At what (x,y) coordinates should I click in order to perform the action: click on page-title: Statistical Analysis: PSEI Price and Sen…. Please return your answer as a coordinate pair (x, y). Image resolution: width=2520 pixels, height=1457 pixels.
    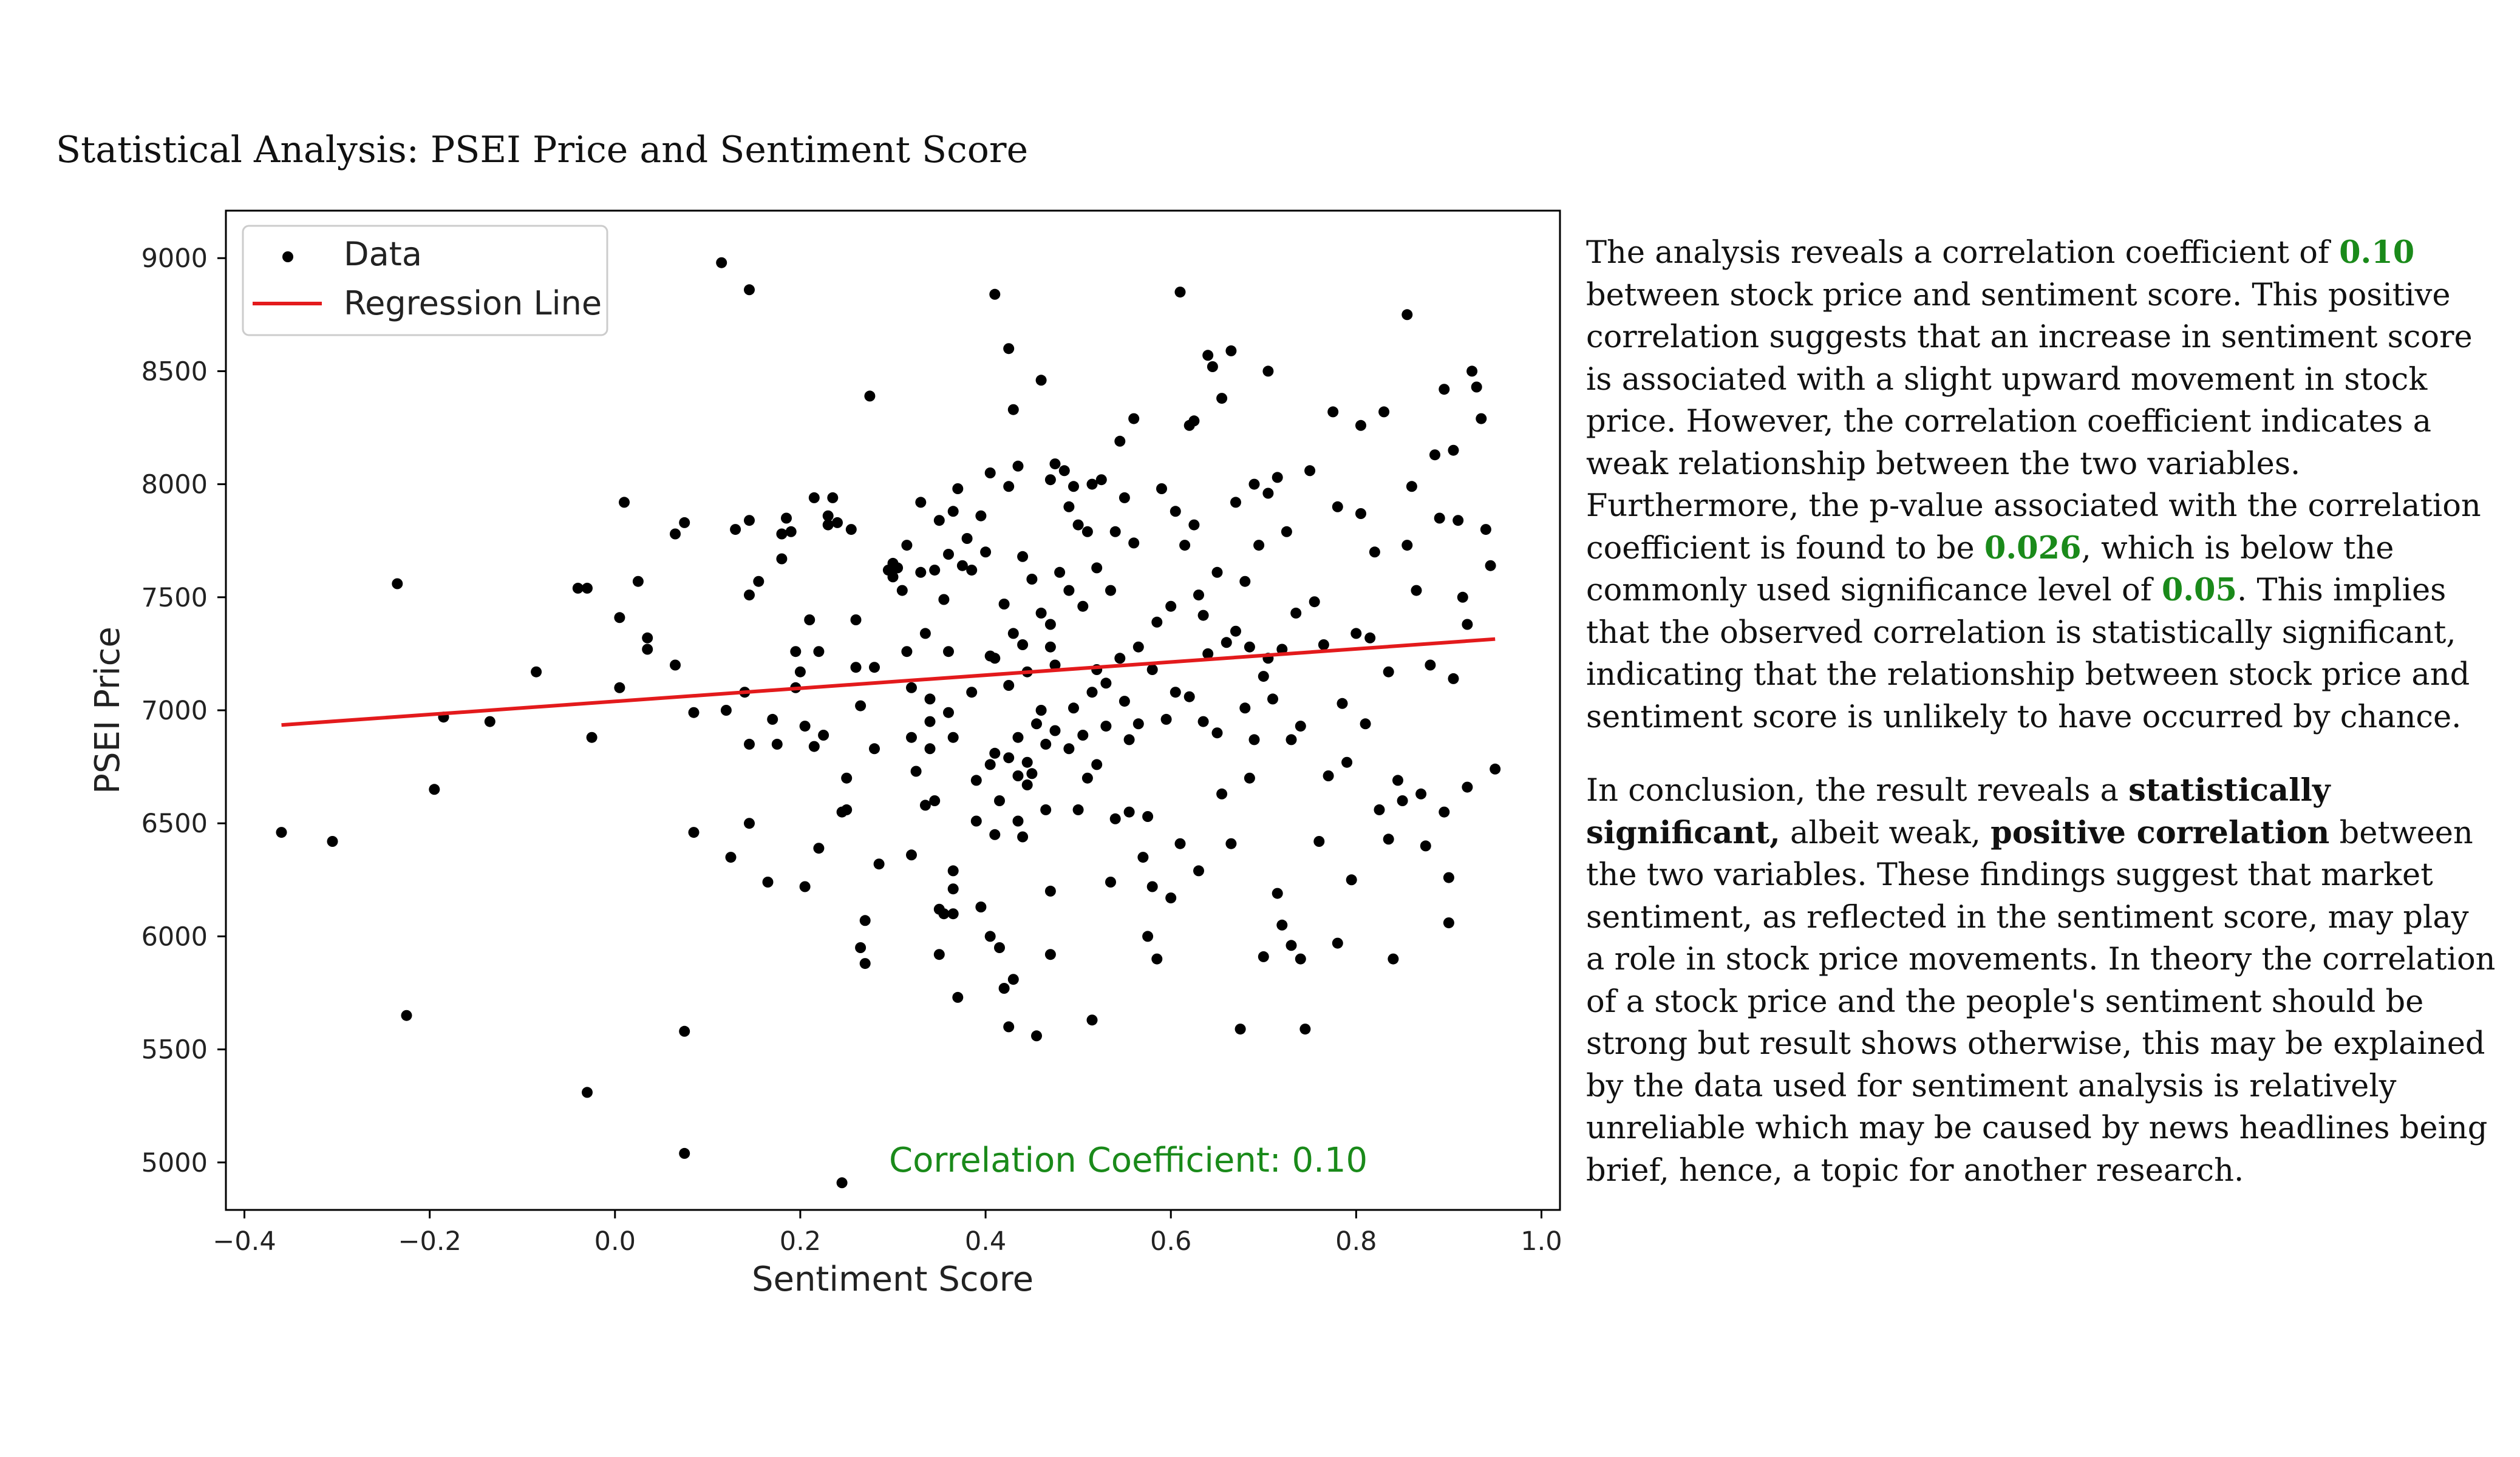
    Looking at the image, I should click on (542, 150).